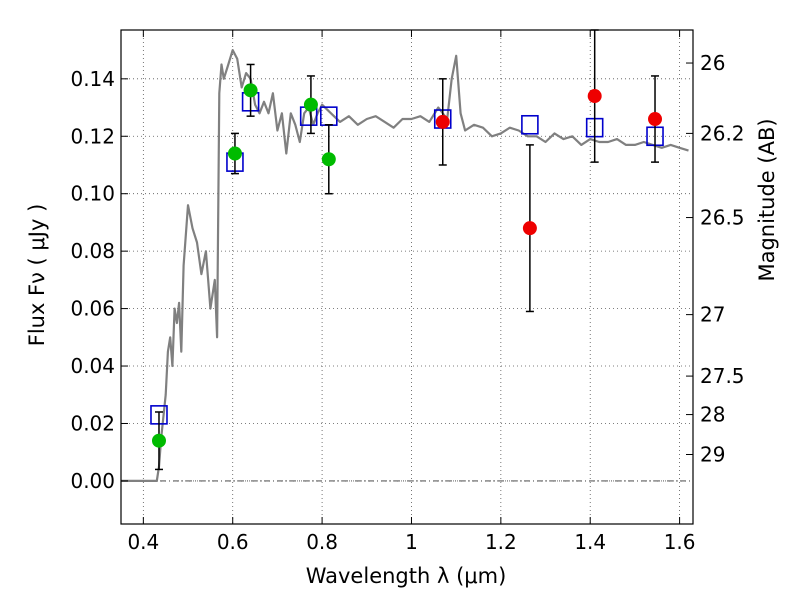 The image size is (800, 600). I want to click on y-tick-label: 0.00, so click(92, 481).